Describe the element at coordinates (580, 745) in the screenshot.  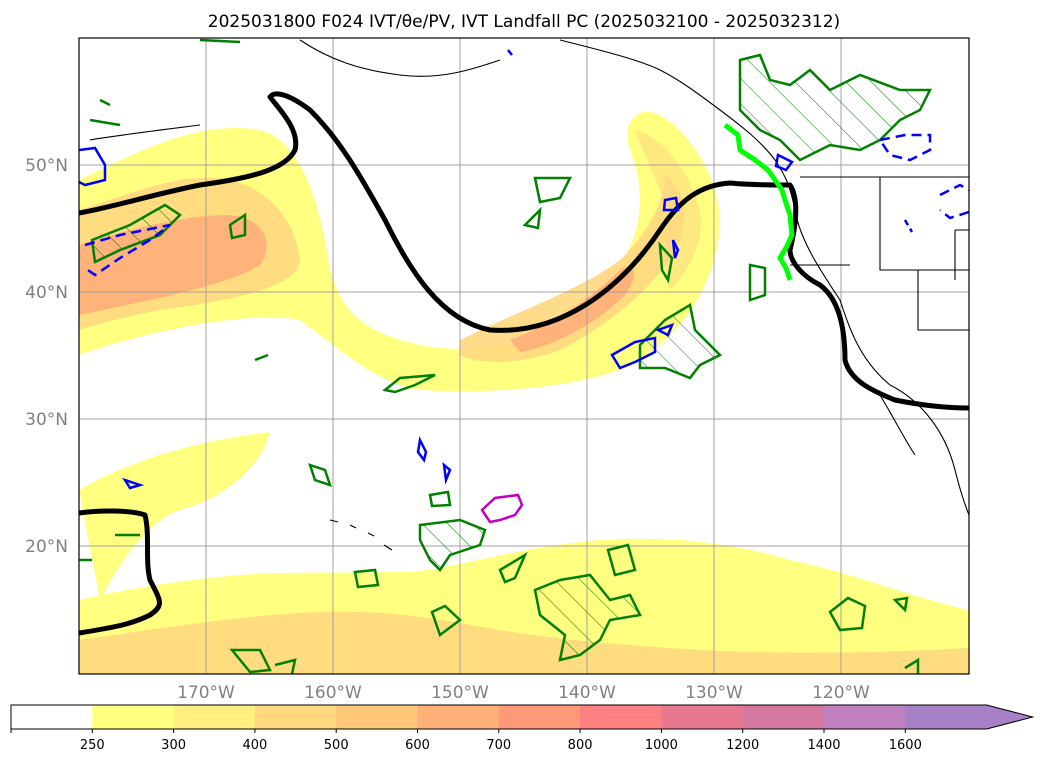
I see `colorbar-tick-label: 800` at that location.